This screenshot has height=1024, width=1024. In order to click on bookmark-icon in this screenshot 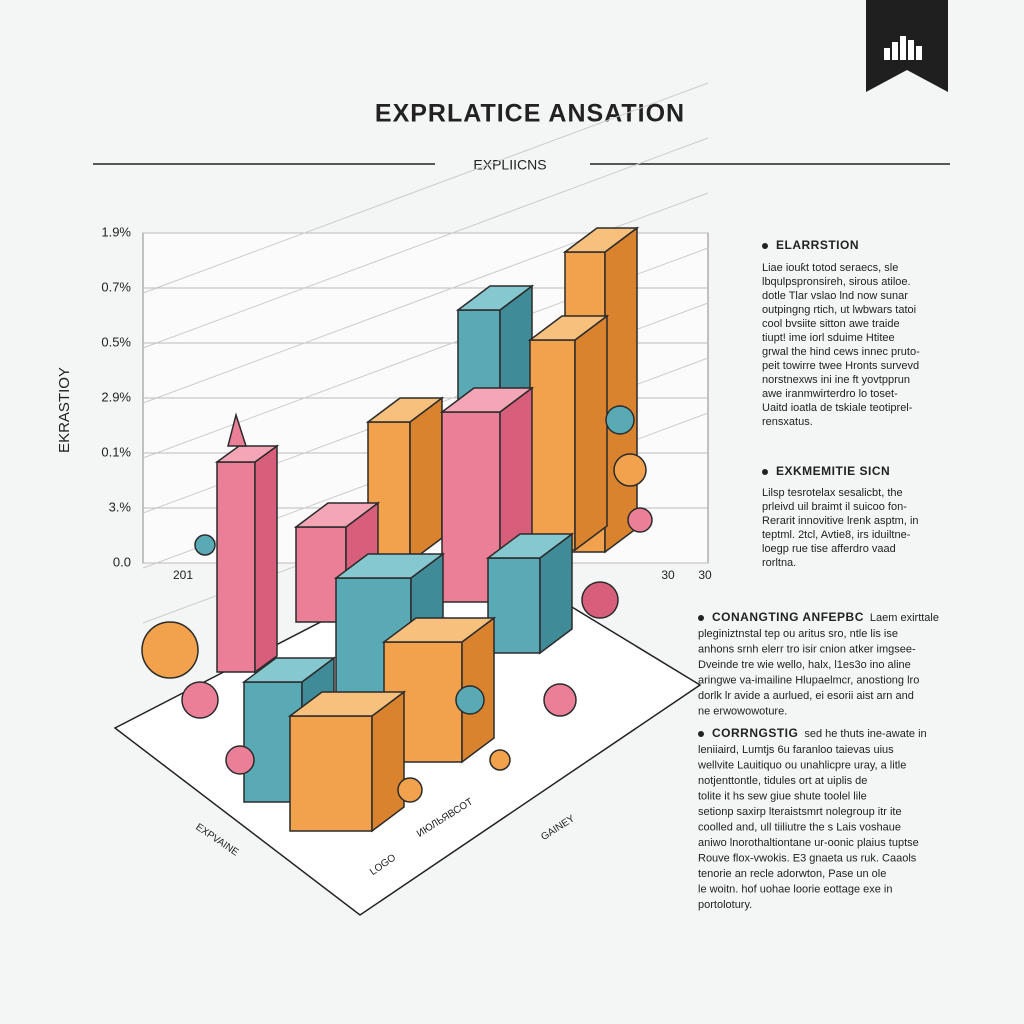, I will do `click(907, 46)`.